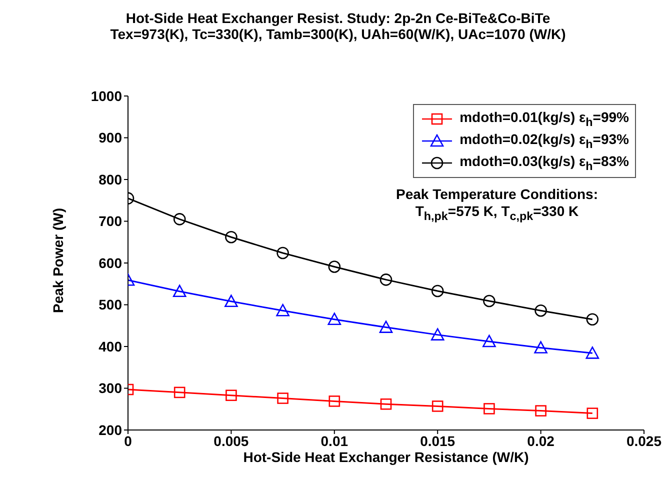  What do you see at coordinates (496, 194) in the screenshot?
I see `annotation: Peak Temperature Conditions:` at bounding box center [496, 194].